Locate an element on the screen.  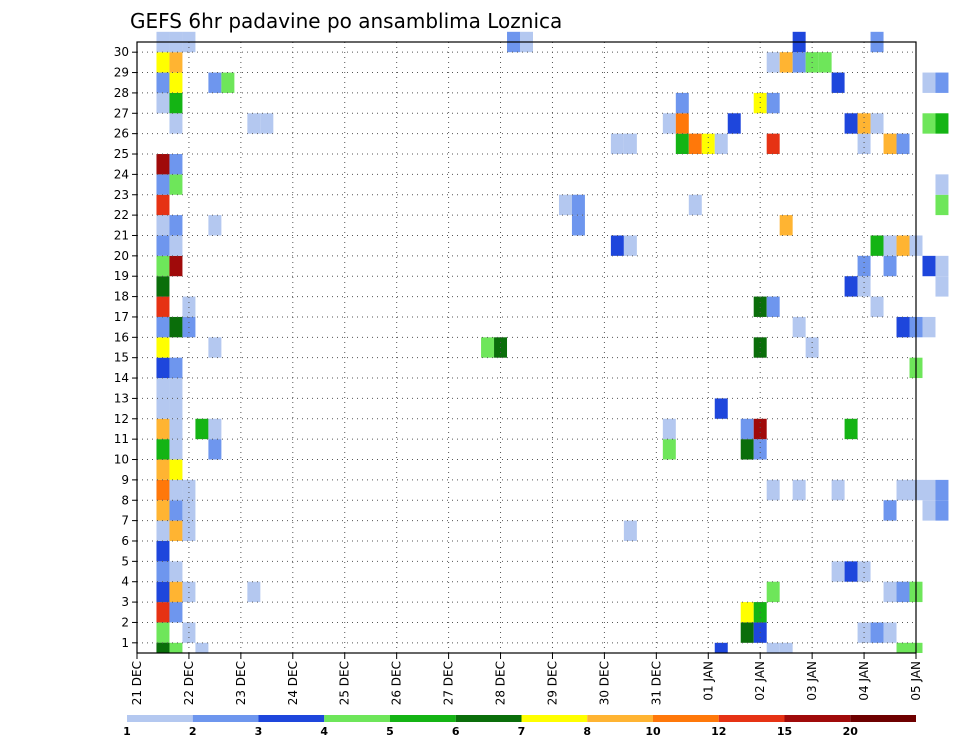
cell-m19-s57 is located at coordinates (890, 266).